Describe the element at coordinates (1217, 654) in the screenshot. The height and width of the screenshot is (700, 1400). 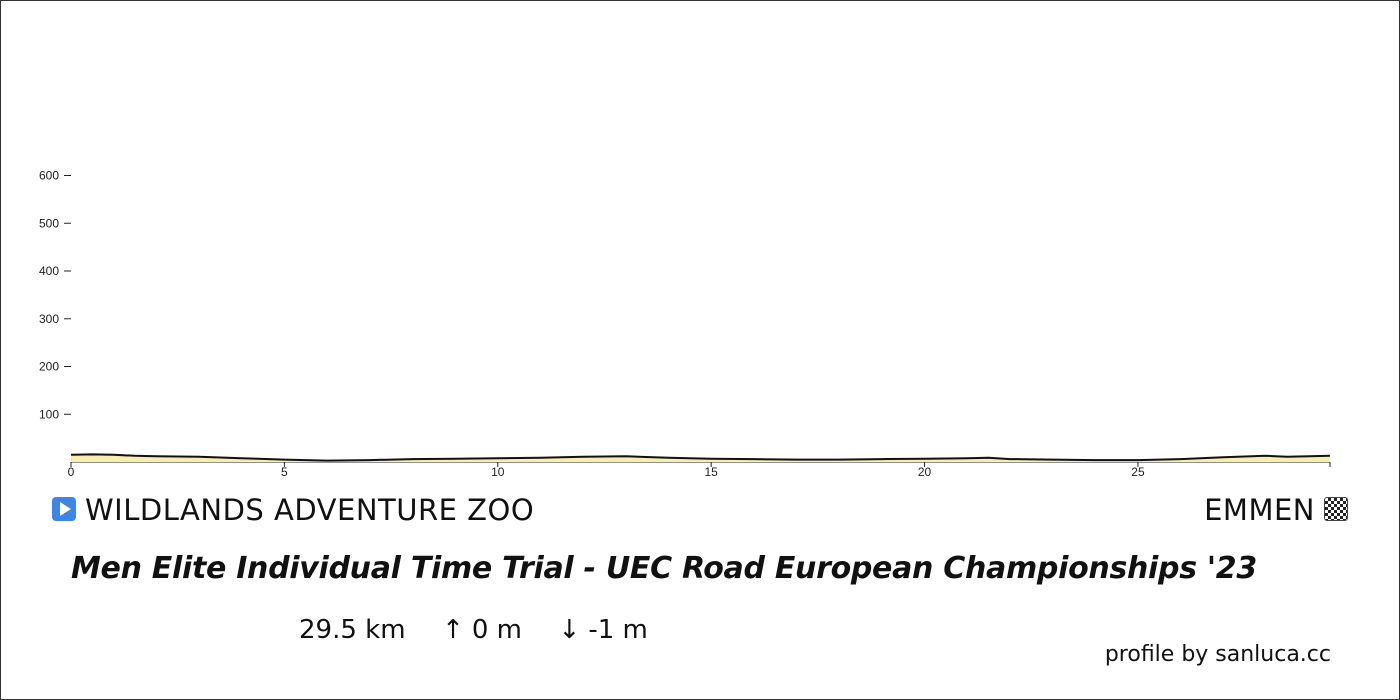
I see `credit-text: profile by sanluca.cc` at that location.